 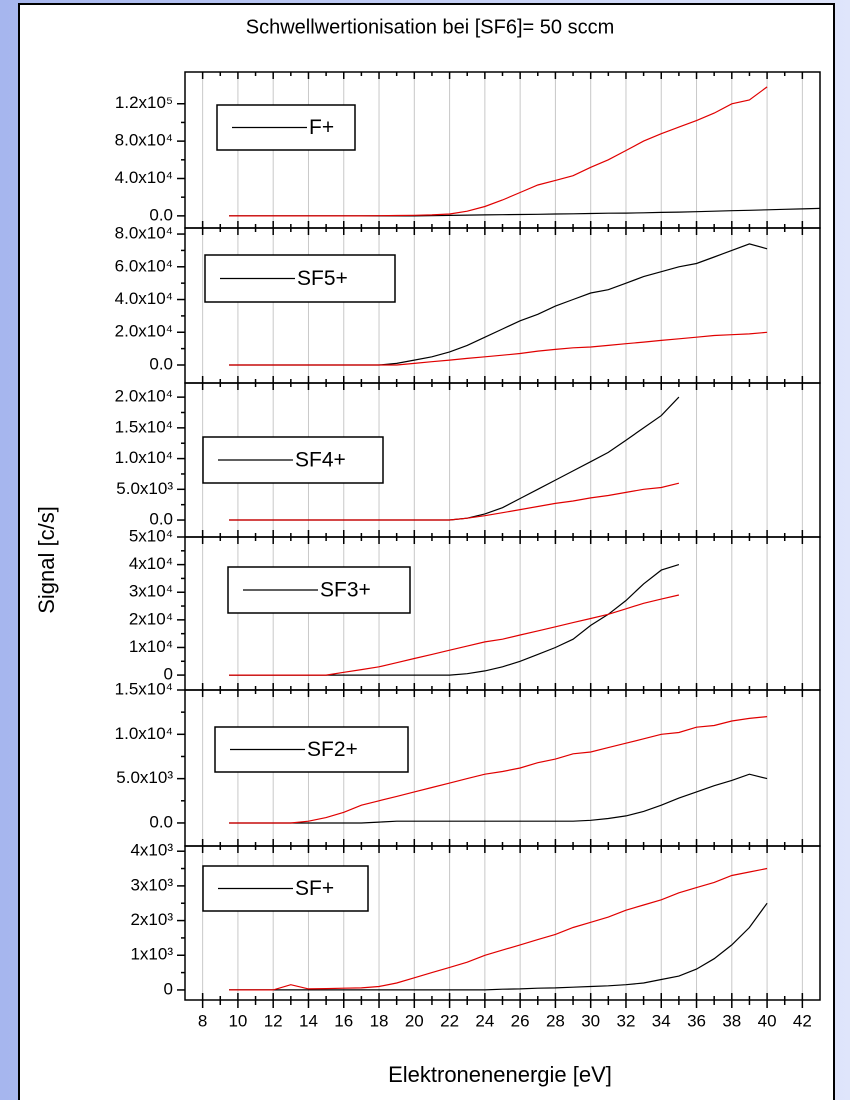 I want to click on x-tick-label: 30, so click(x=590, y=1020).